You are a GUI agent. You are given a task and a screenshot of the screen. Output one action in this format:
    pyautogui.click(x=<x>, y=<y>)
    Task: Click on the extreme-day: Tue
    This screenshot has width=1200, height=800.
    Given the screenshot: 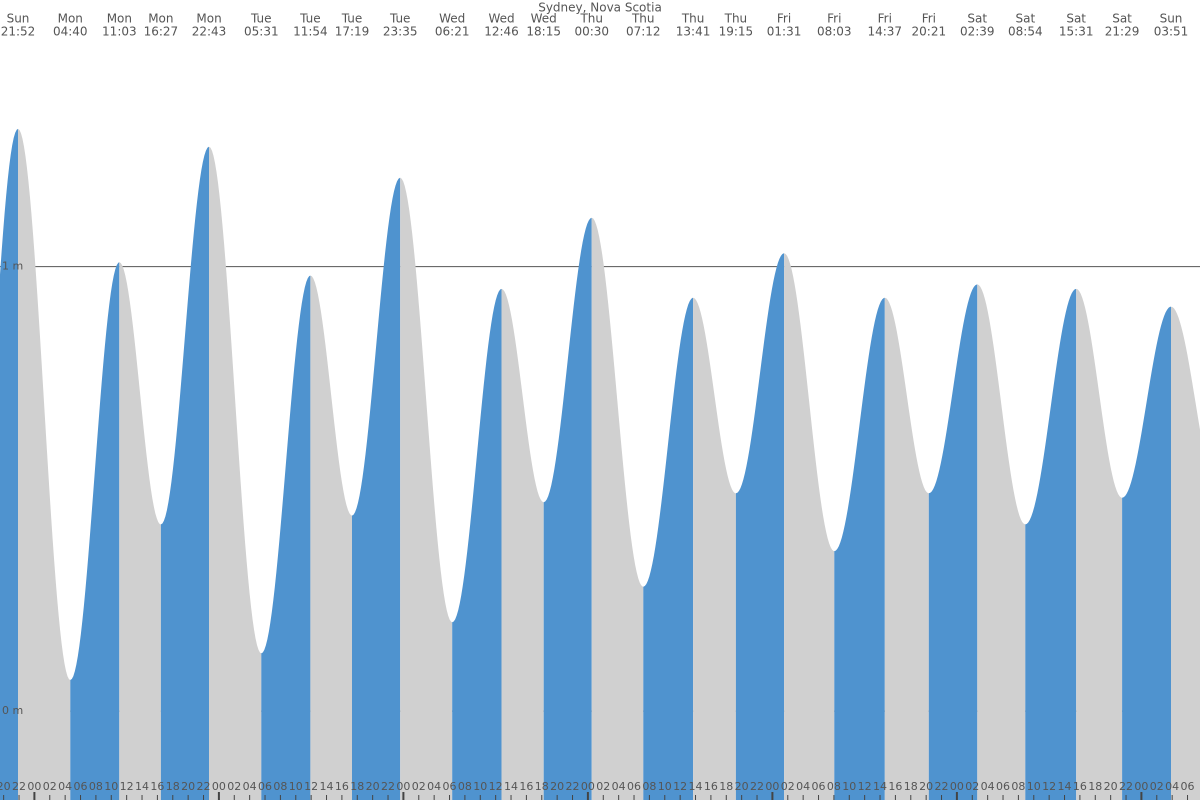 What is the action you would take?
    pyautogui.click(x=261, y=19)
    